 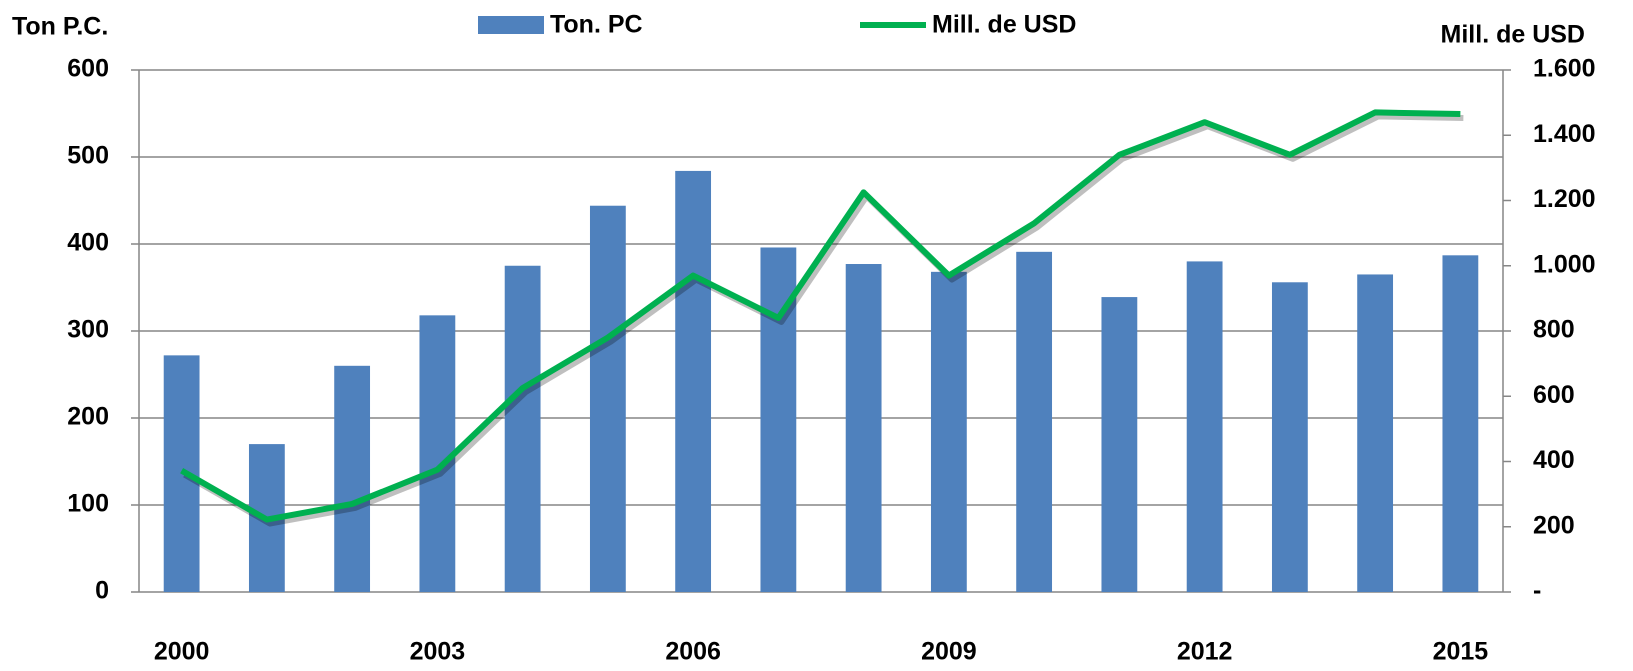 What do you see at coordinates (949, 652) in the screenshot?
I see `x-tick-label: 2009` at bounding box center [949, 652].